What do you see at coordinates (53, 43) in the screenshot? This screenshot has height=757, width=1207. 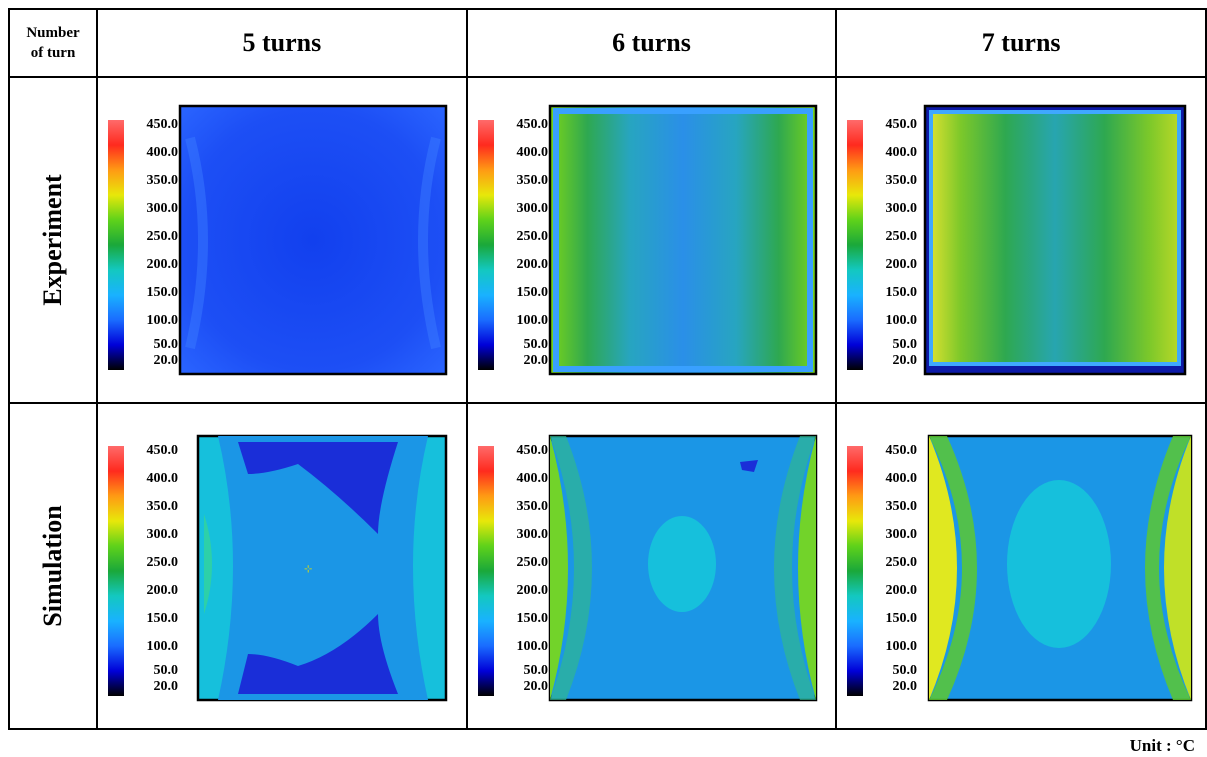 I see `header-corner: Number of turn` at bounding box center [53, 43].